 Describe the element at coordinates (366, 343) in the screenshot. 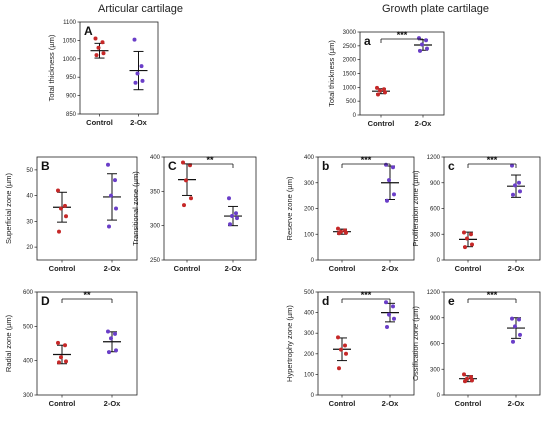

I see `panel-7-frame` at that location.